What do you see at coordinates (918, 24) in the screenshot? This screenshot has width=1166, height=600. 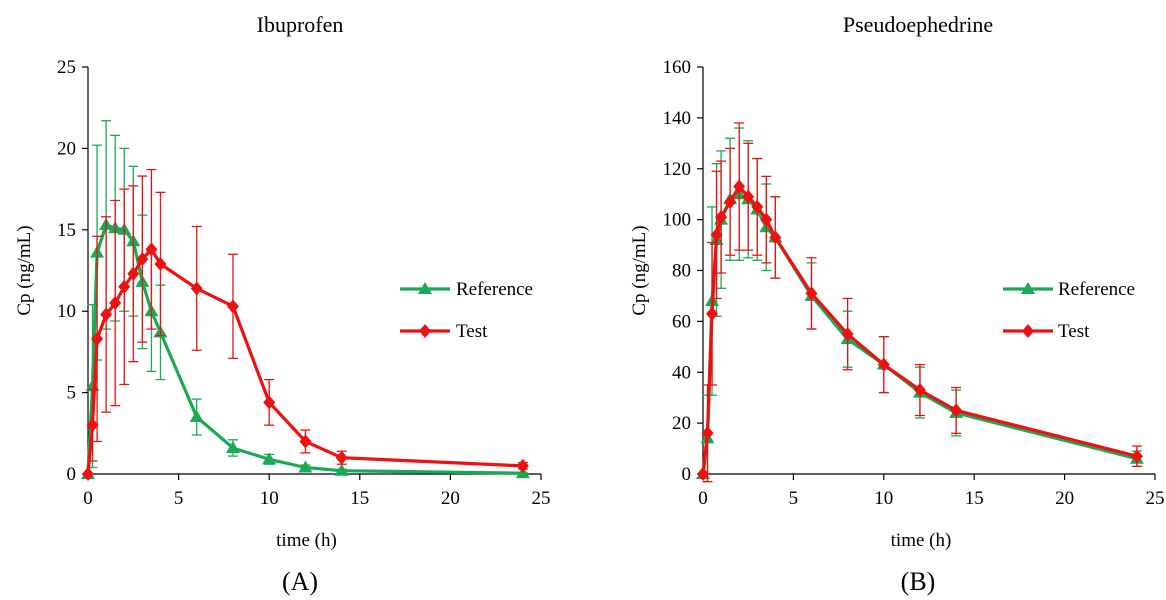 I see `chart-title: Pseudoephedrine` at bounding box center [918, 24].